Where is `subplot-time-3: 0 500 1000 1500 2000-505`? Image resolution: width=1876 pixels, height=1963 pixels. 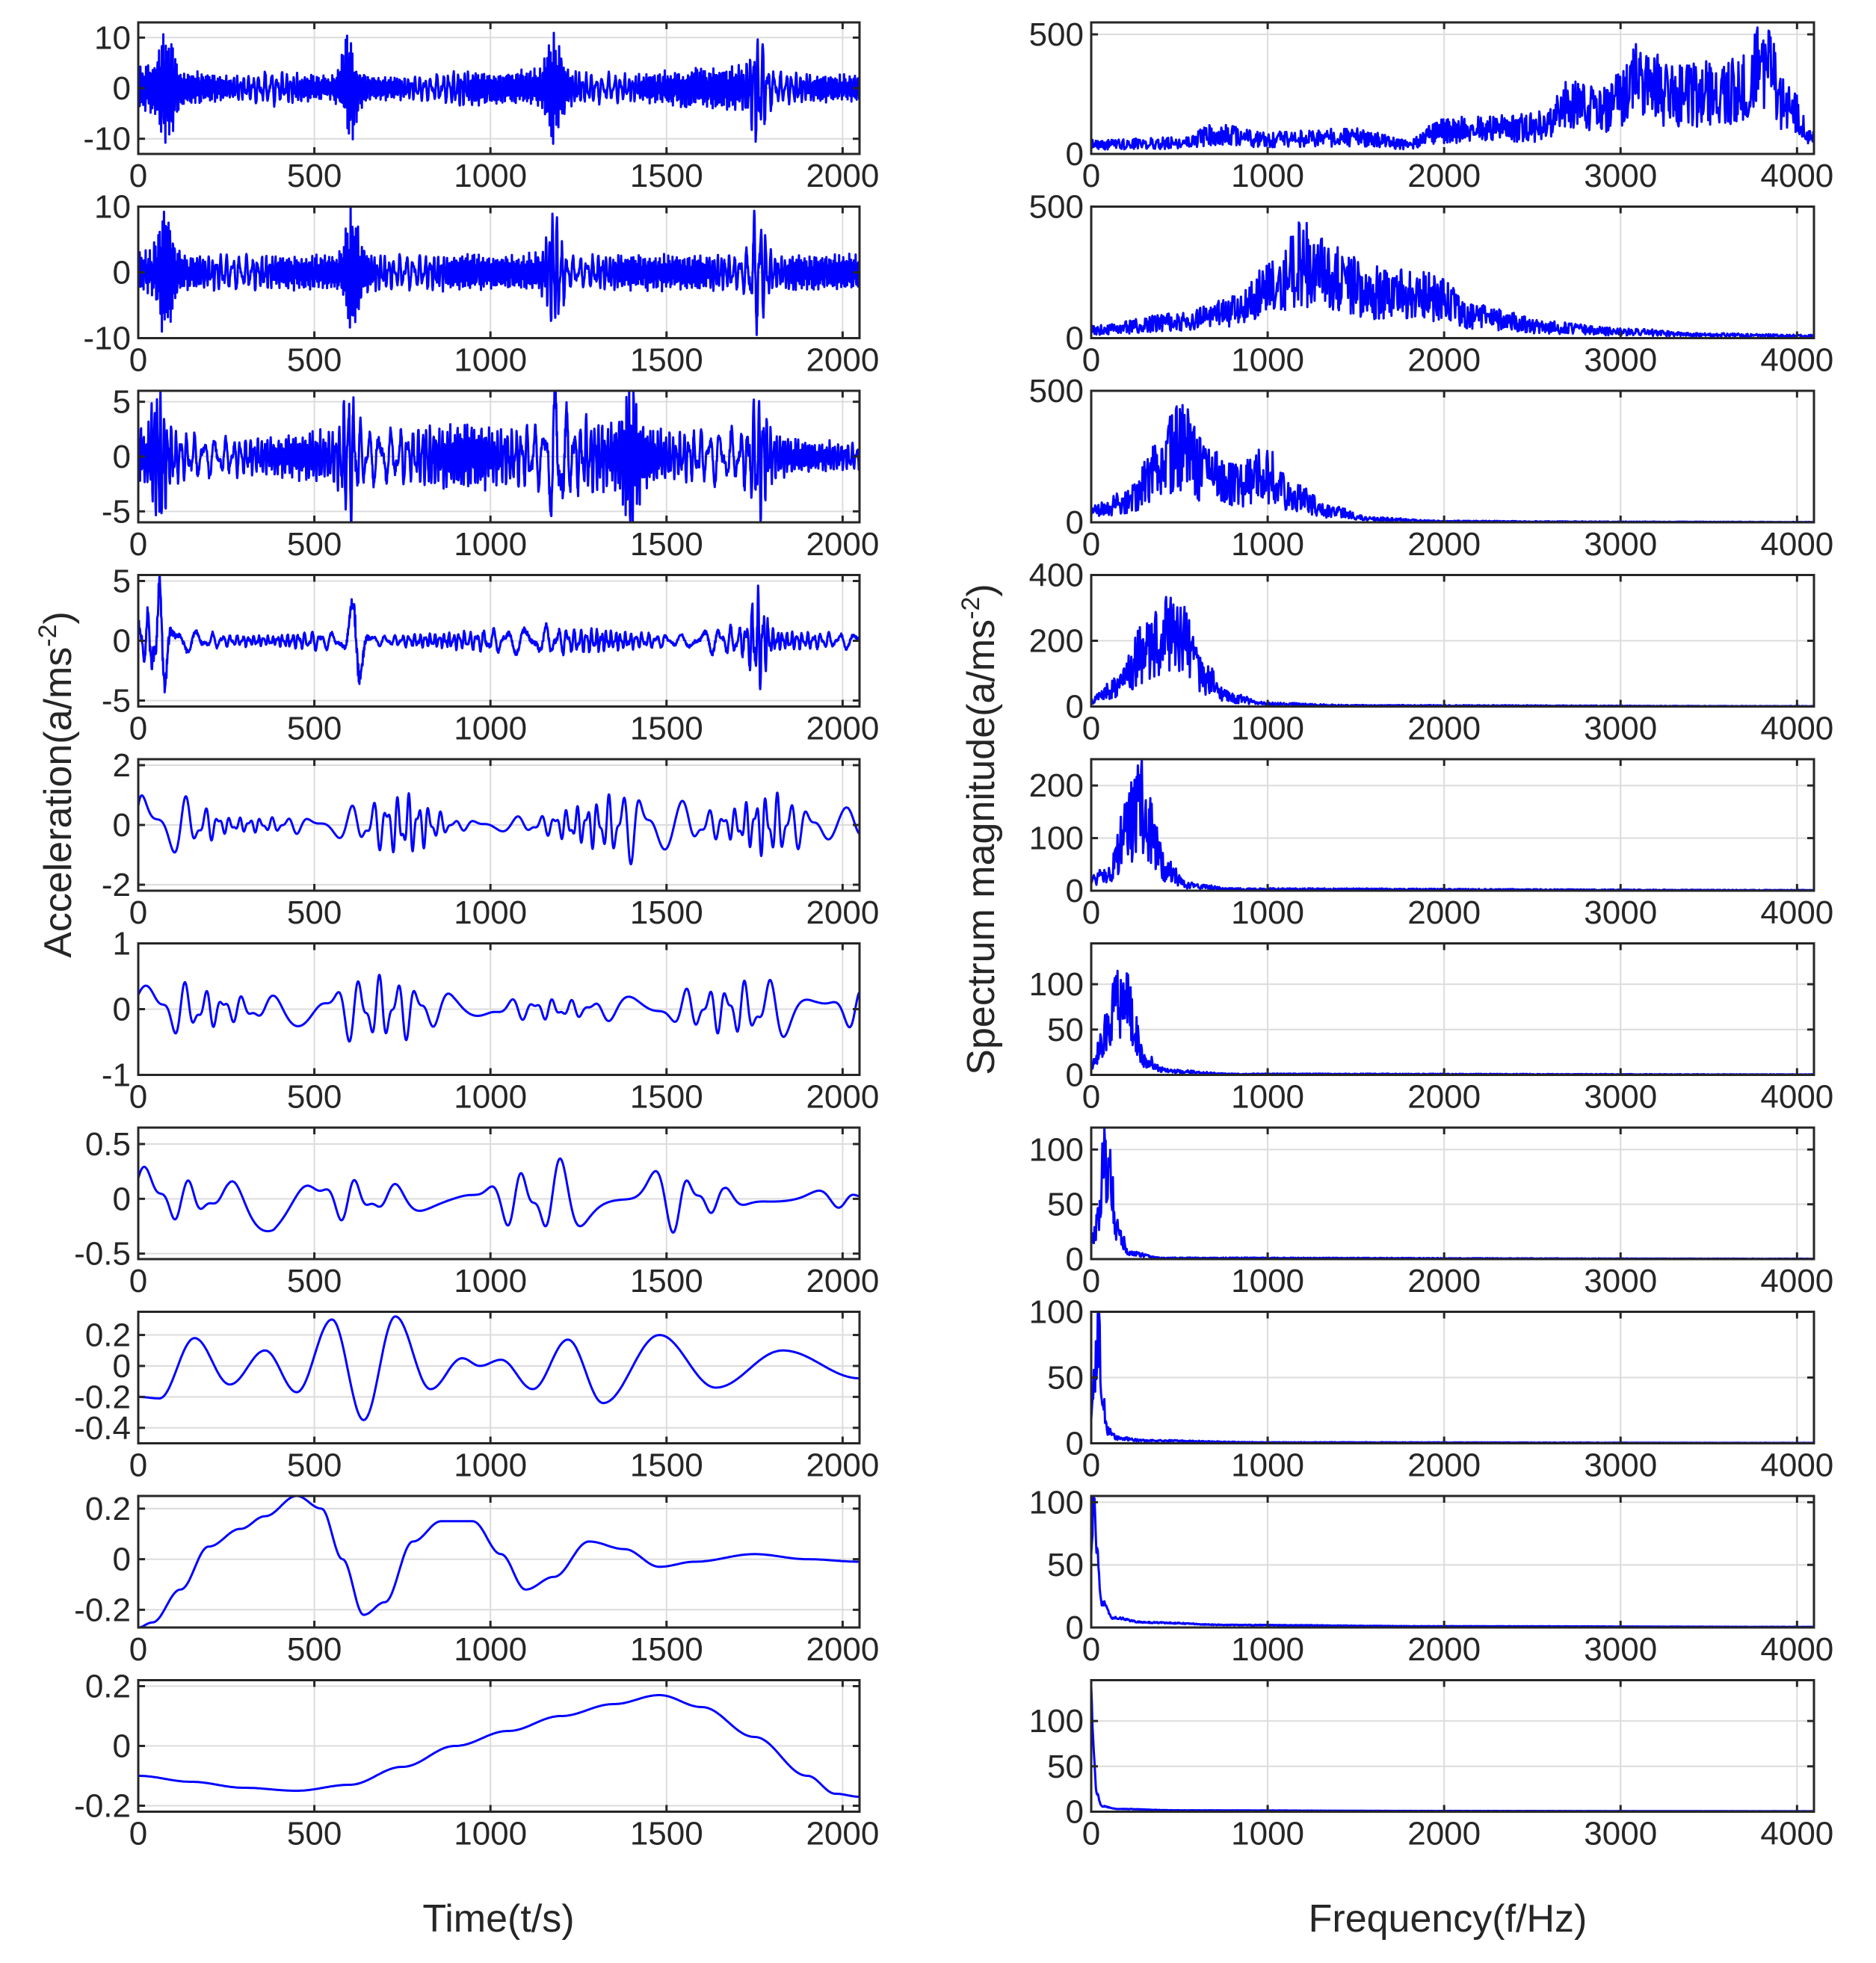
subplot-time-3: 0 500 1000 1500 2000-505 is located at coordinates (490, 473).